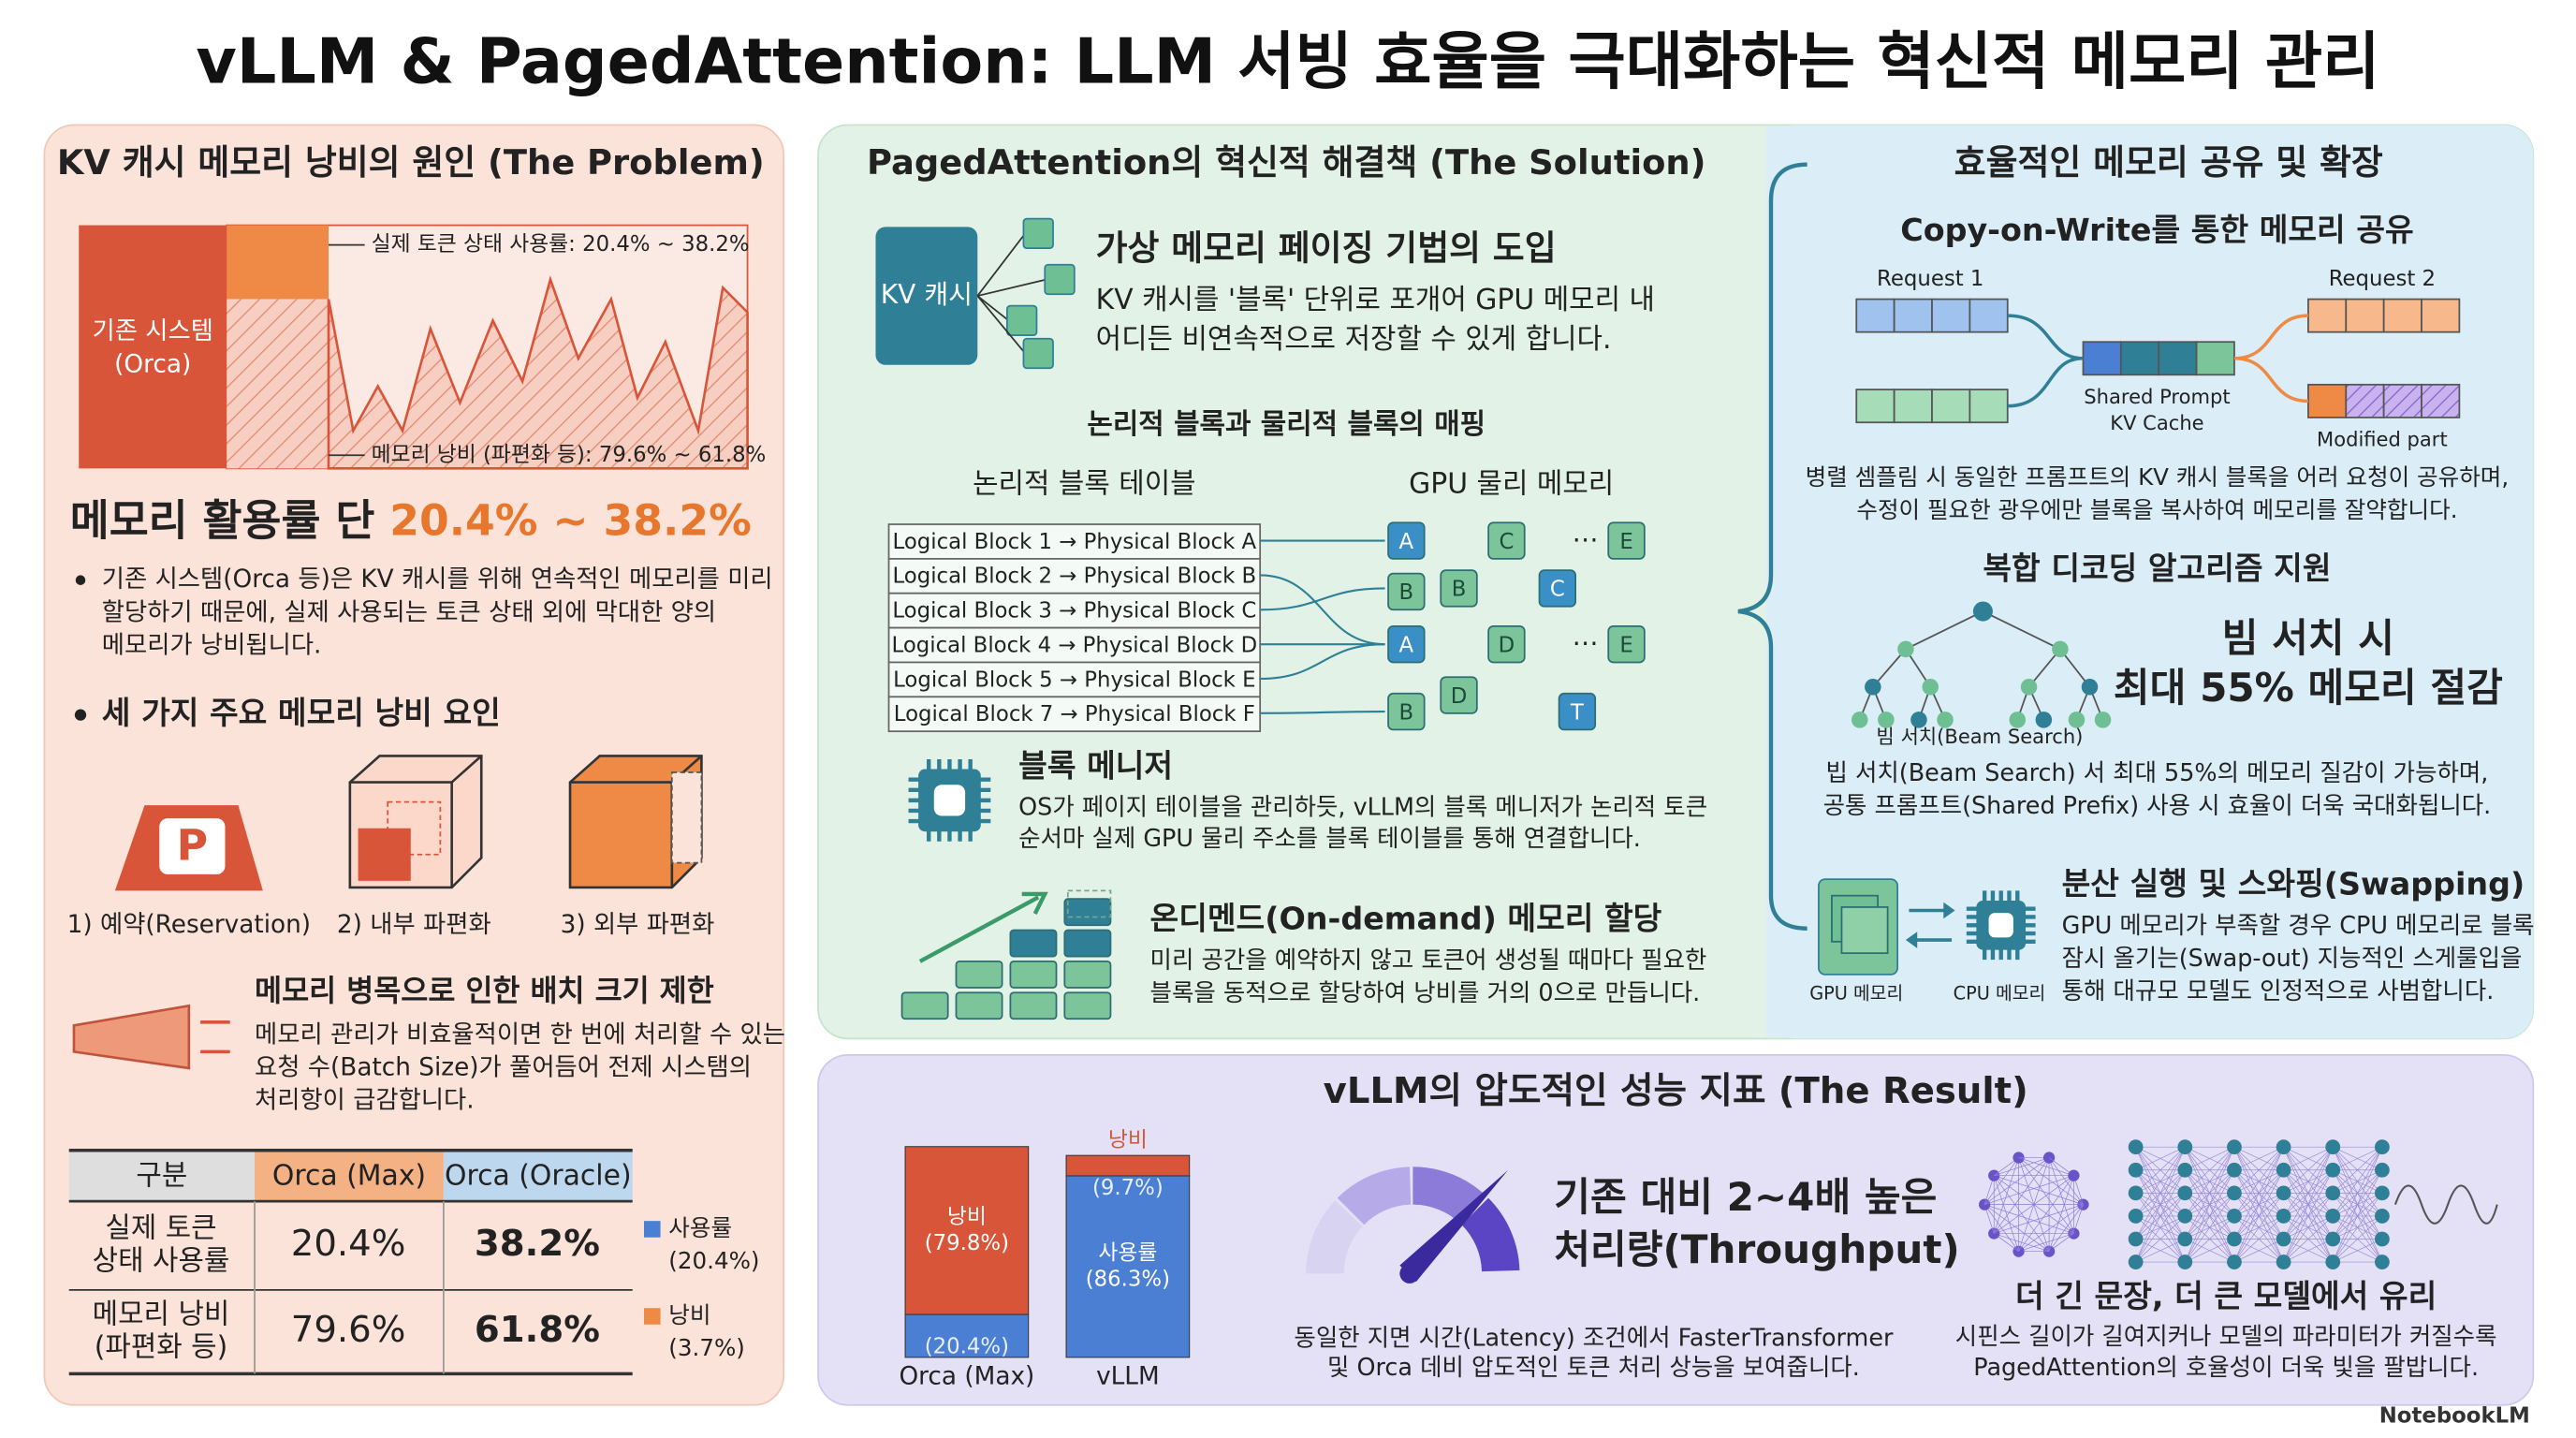 Image resolution: width=2576 pixels, height=1438 pixels. What do you see at coordinates (538, 1175) in the screenshot?
I see `table-header: Orca (Oracle)` at bounding box center [538, 1175].